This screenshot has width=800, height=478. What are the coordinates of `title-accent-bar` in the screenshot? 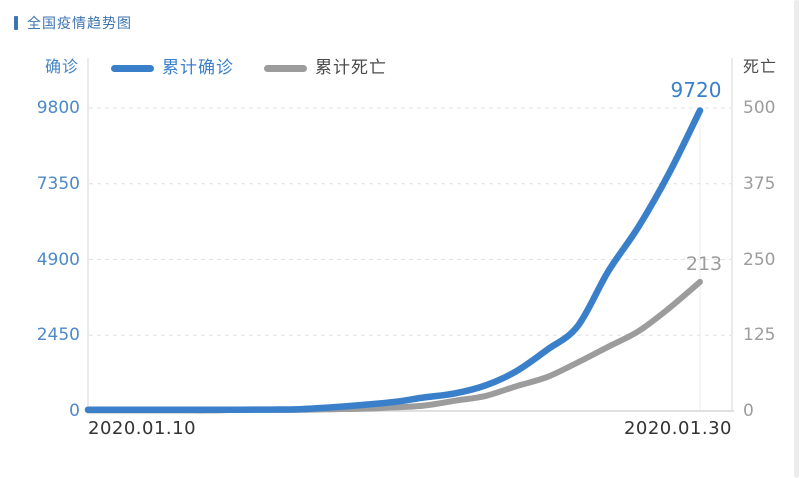 It's located at (16, 23).